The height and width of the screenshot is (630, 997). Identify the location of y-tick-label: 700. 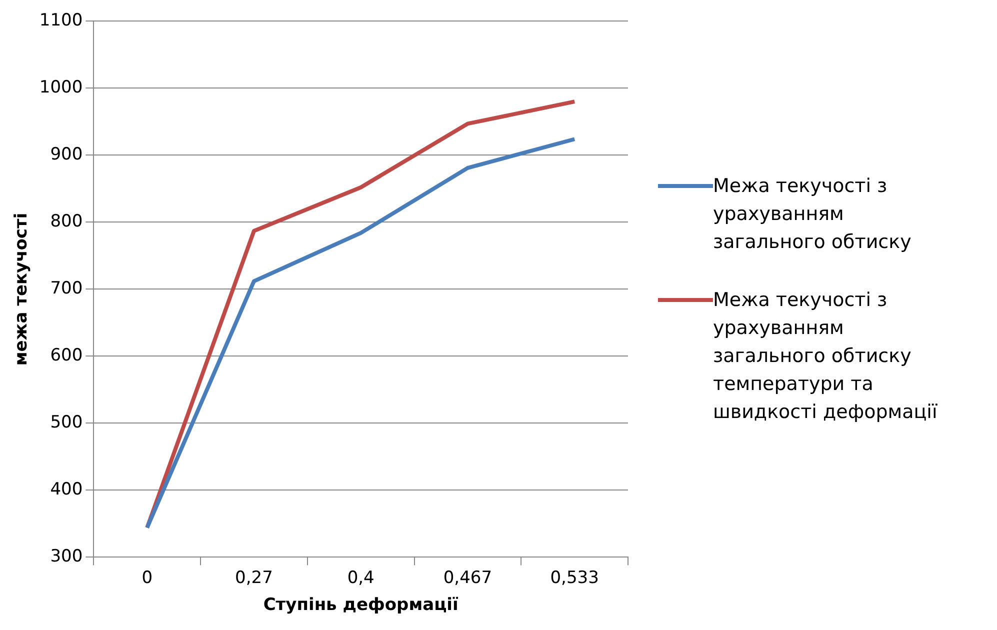
(66, 288).